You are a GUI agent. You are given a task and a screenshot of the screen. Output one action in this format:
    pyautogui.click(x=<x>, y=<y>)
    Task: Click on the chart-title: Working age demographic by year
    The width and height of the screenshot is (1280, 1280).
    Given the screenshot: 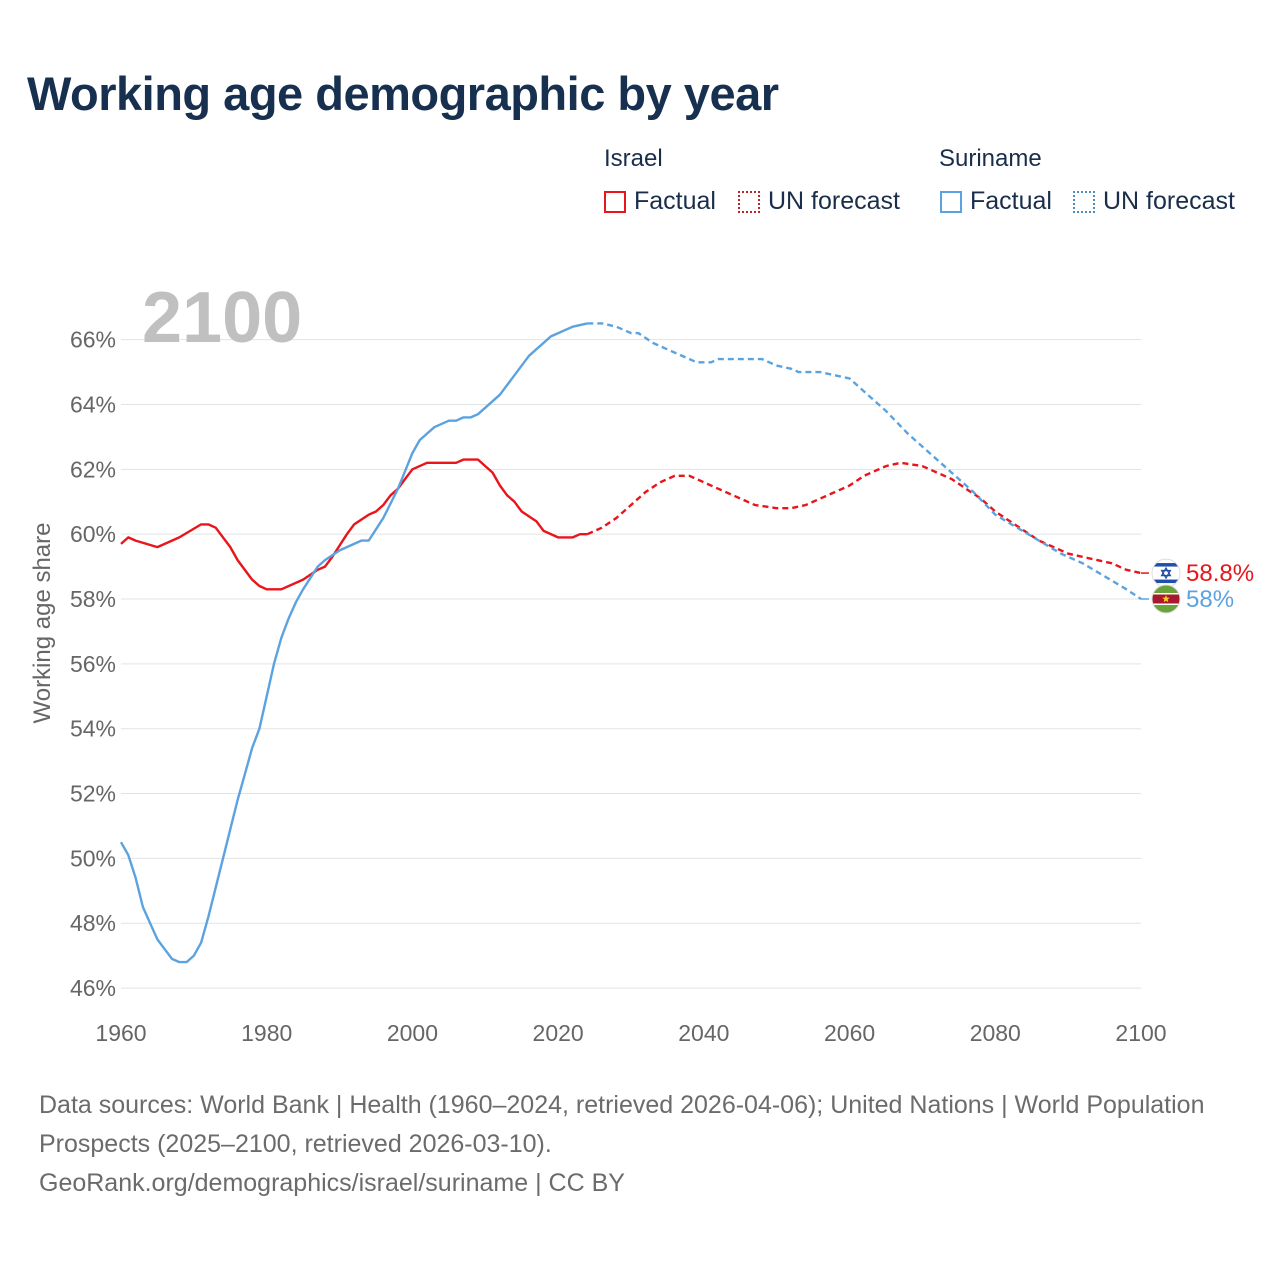 What is the action you would take?
    pyautogui.click(x=403, y=93)
    